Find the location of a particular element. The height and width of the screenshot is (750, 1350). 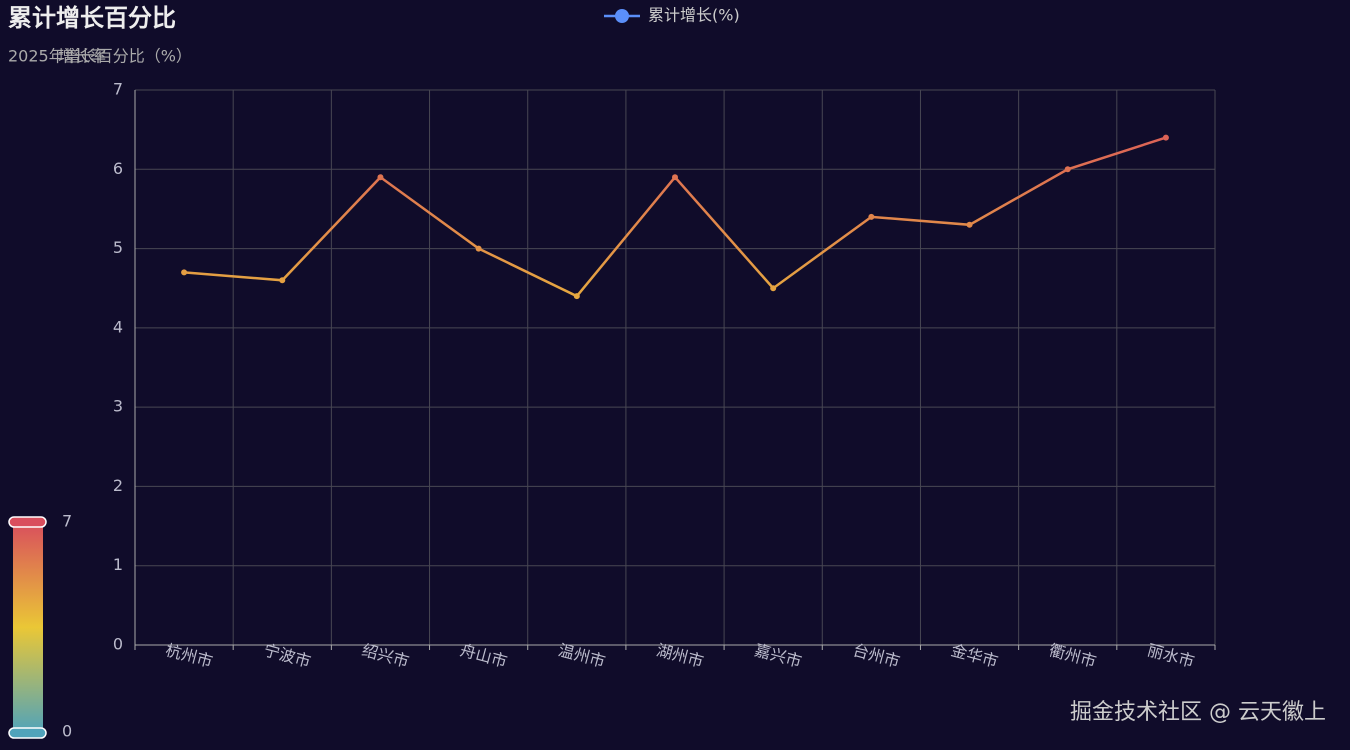

visual-map-min: 0 is located at coordinates (67, 731).